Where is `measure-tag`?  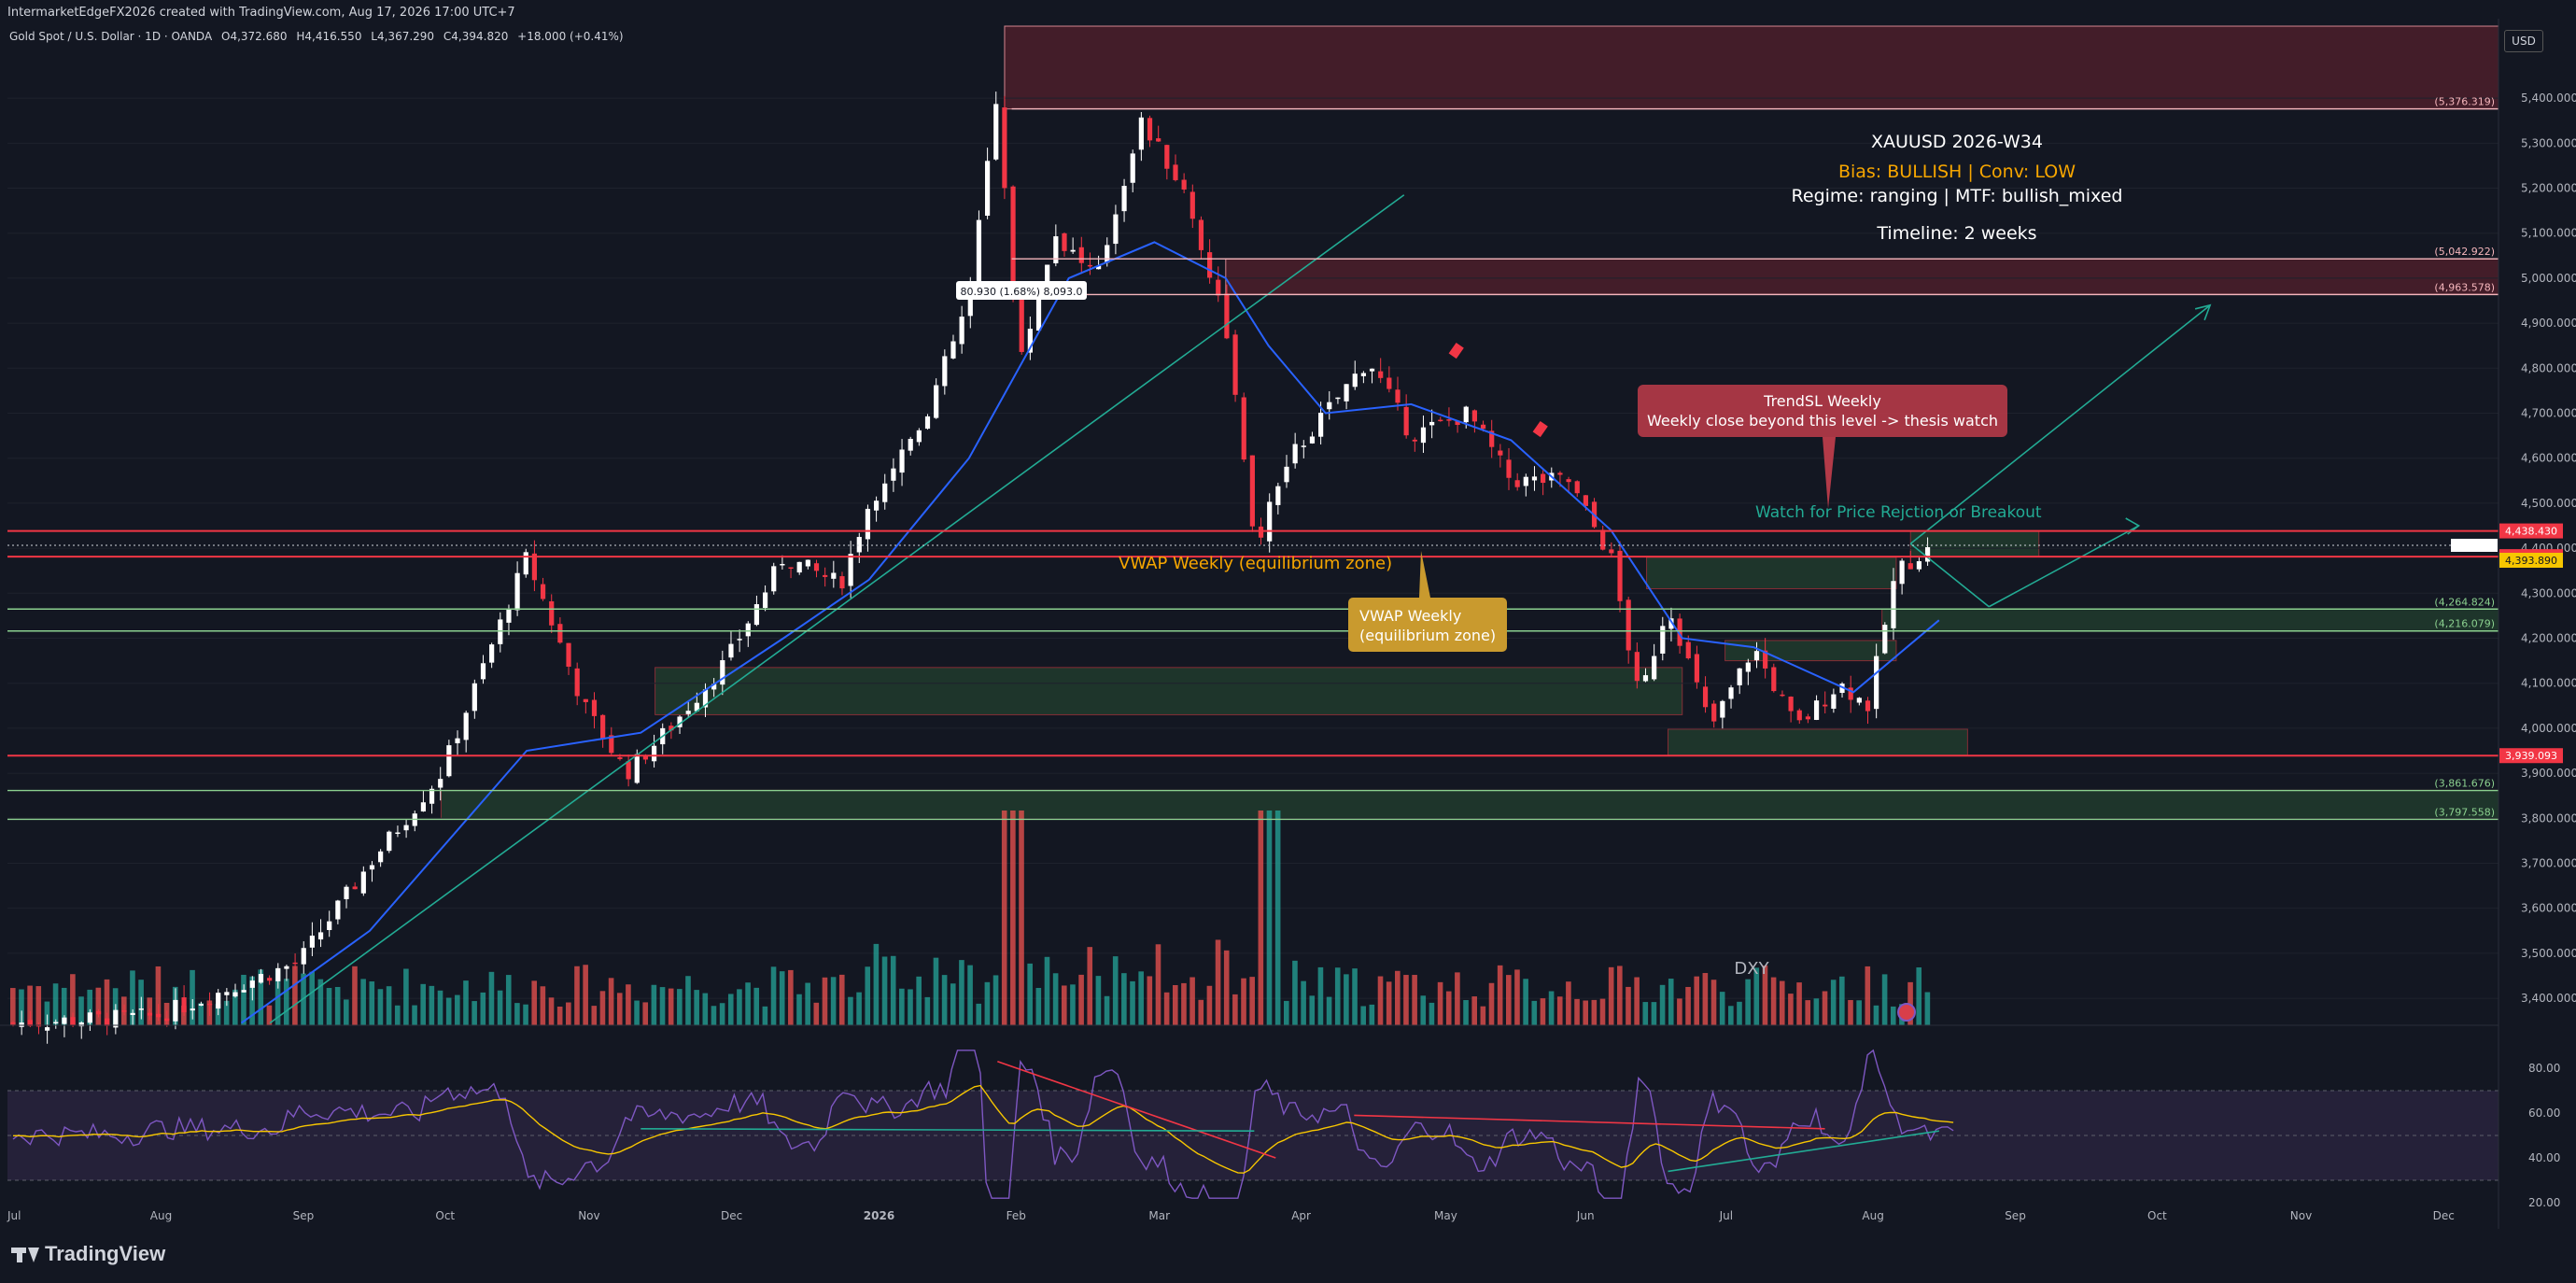
measure-tag is located at coordinates (1021, 291).